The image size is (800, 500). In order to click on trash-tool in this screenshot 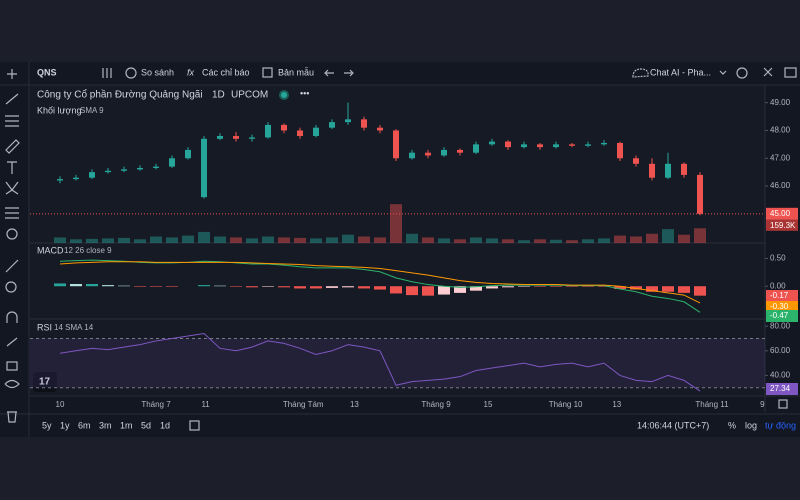, I will do `click(12, 417)`.